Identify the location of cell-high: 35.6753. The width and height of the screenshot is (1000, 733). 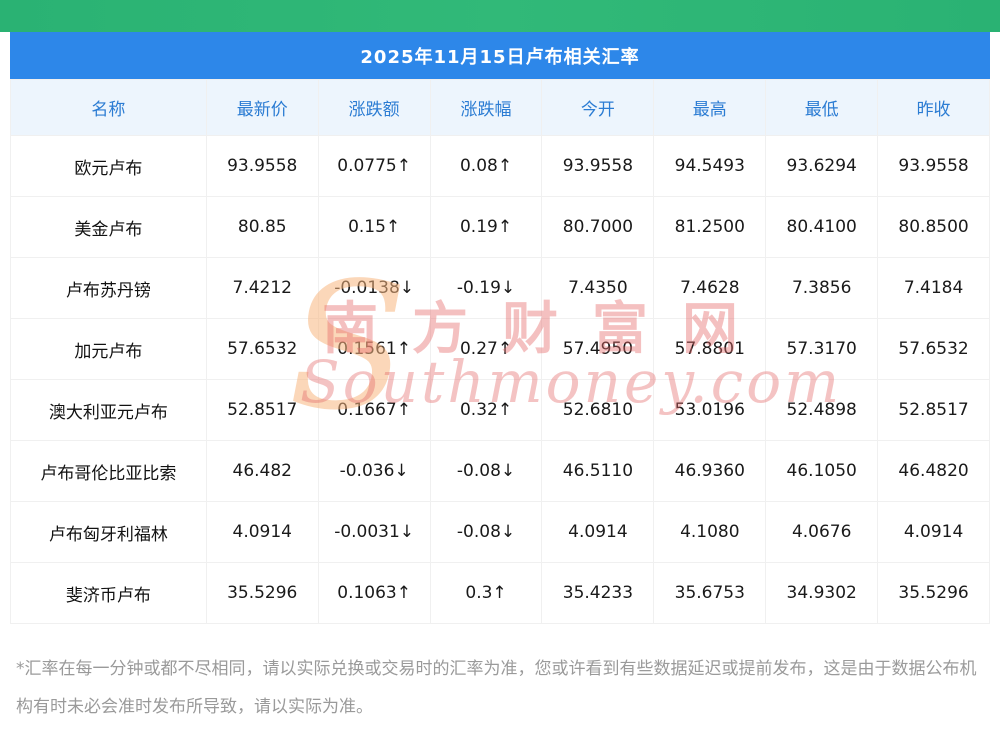
(710, 593).